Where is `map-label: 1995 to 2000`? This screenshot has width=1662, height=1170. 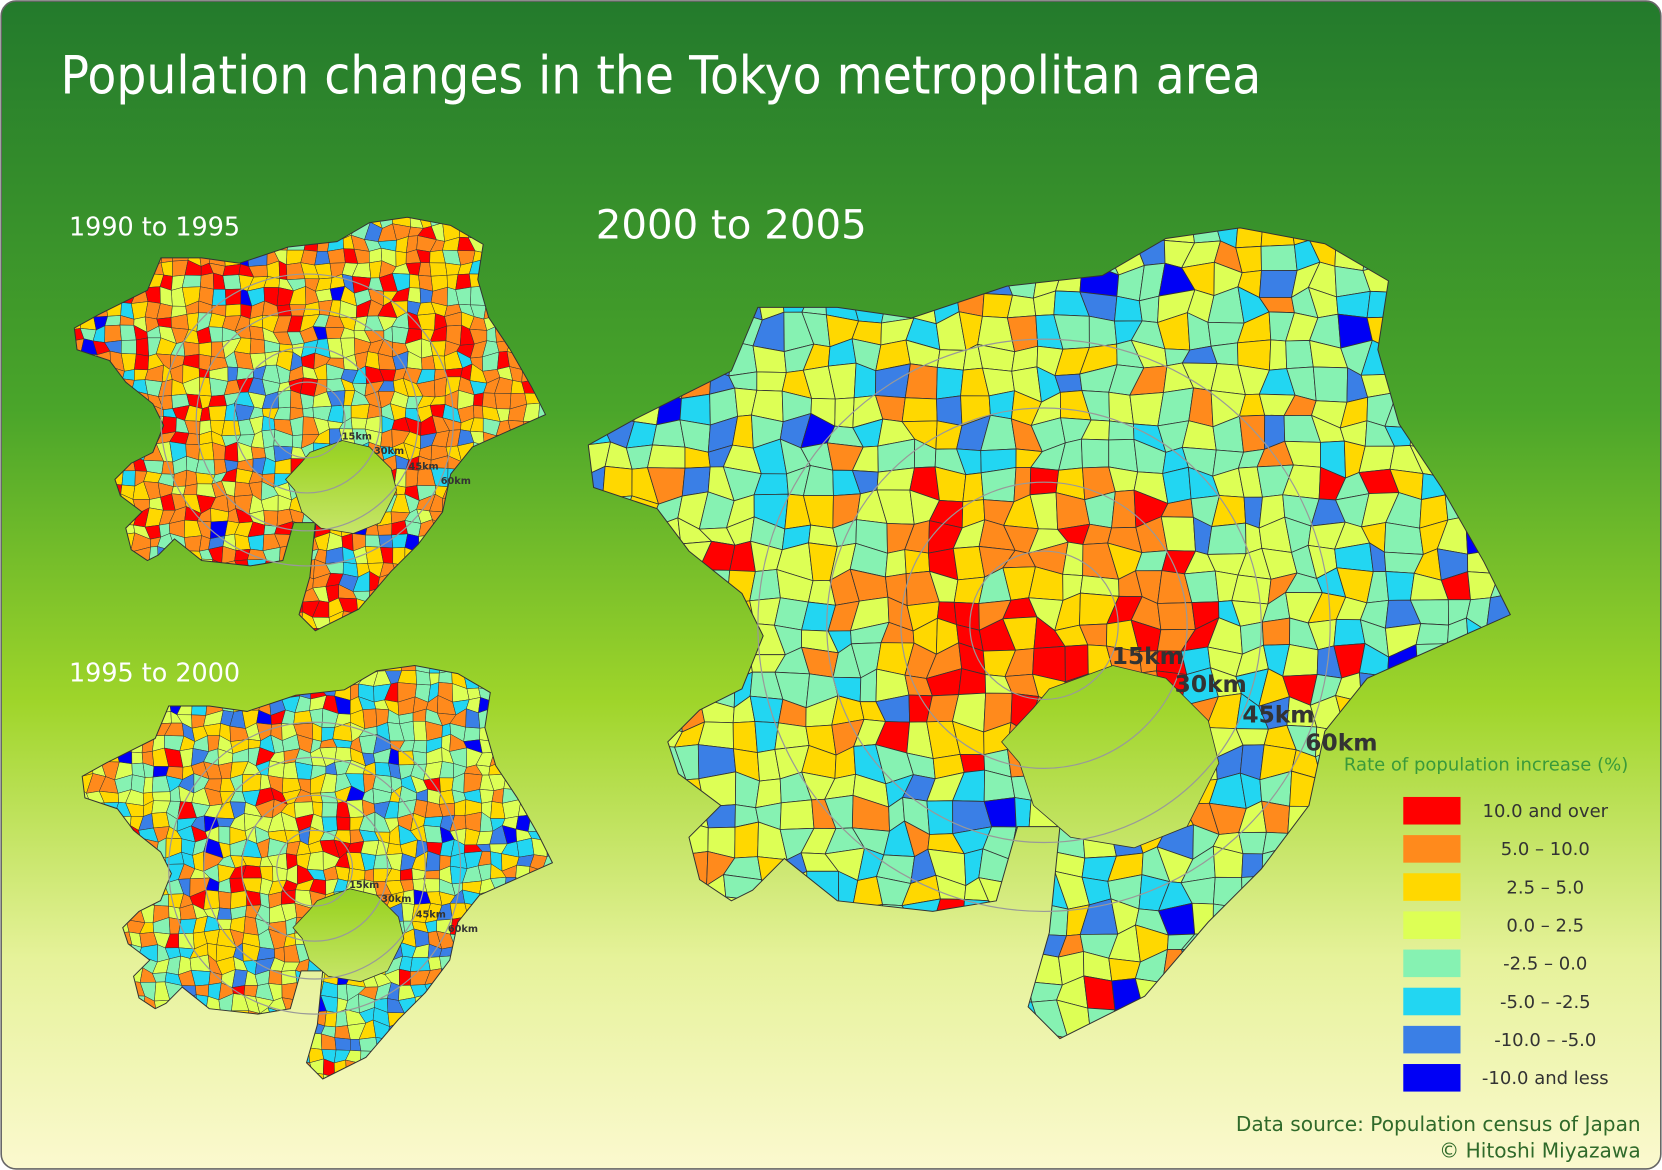
map-label: 1995 to 2000 is located at coordinates (154, 672).